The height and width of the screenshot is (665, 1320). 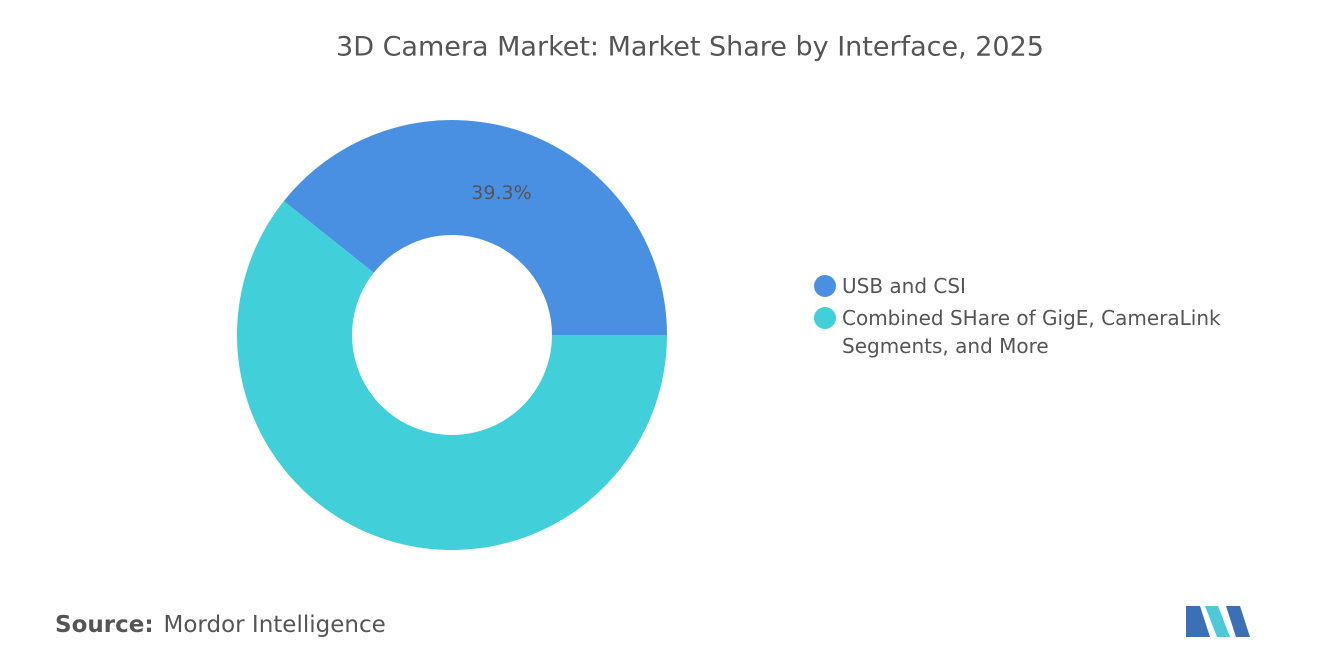 What do you see at coordinates (501, 193) in the screenshot?
I see `data-label: 39.3%` at bounding box center [501, 193].